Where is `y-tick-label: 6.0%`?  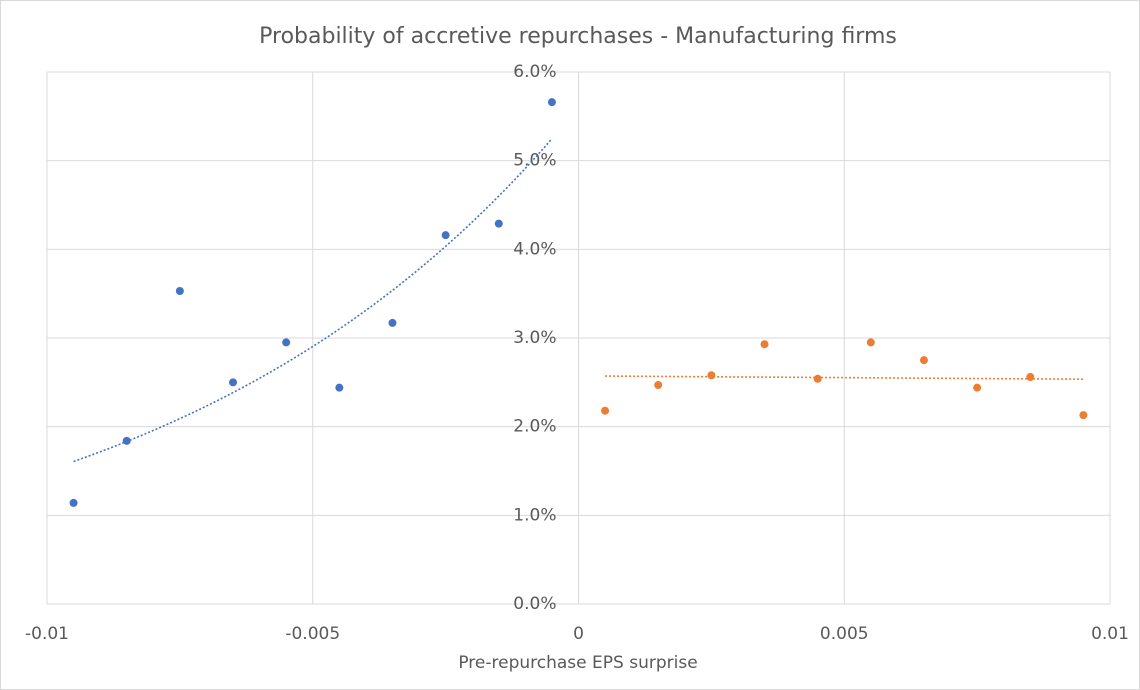
y-tick-label: 6.0% is located at coordinates (534, 72).